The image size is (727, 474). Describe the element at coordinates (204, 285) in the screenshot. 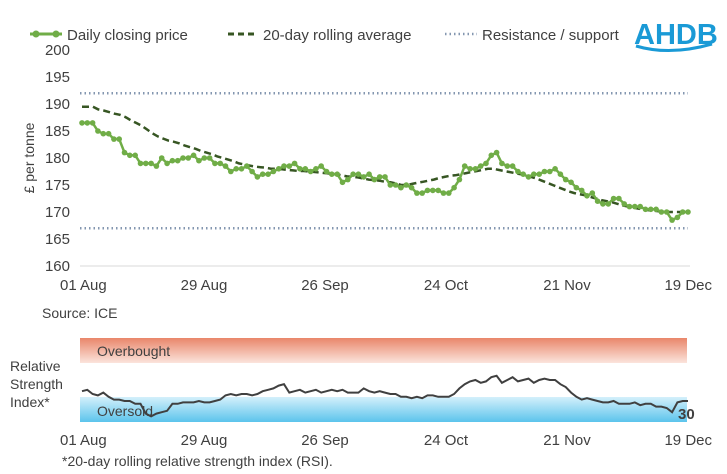

I see `x-tick-label: 29 Aug` at that location.